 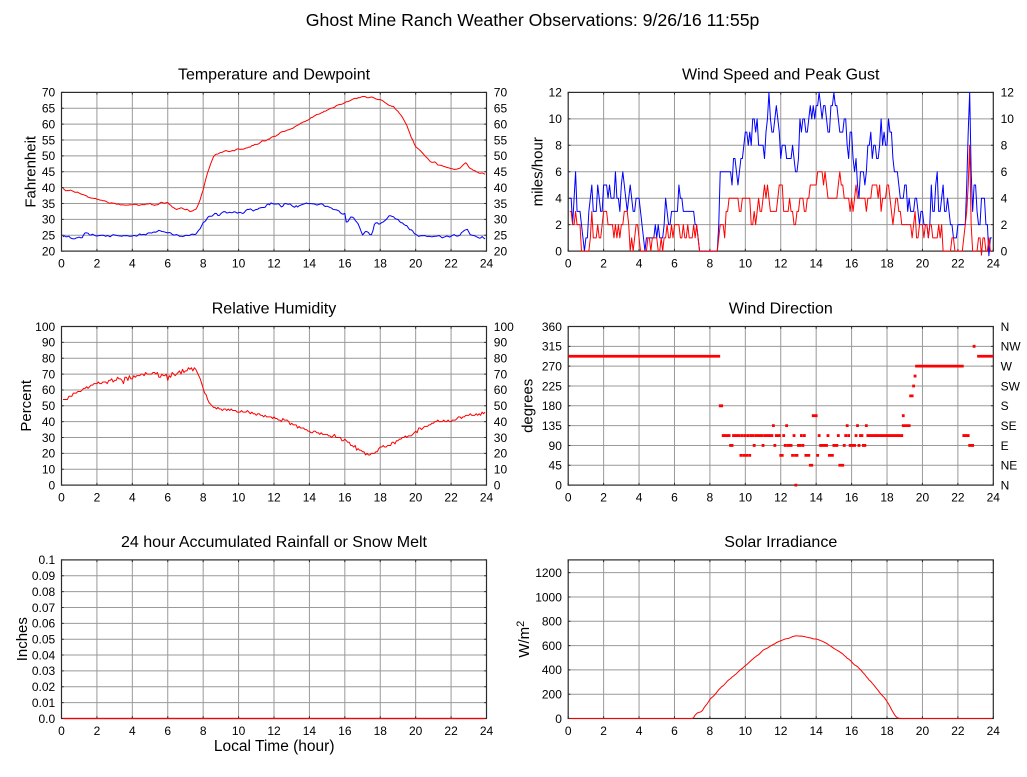 What do you see at coordinates (47, 719) in the screenshot?
I see `svg-text: 0.0` at bounding box center [47, 719].